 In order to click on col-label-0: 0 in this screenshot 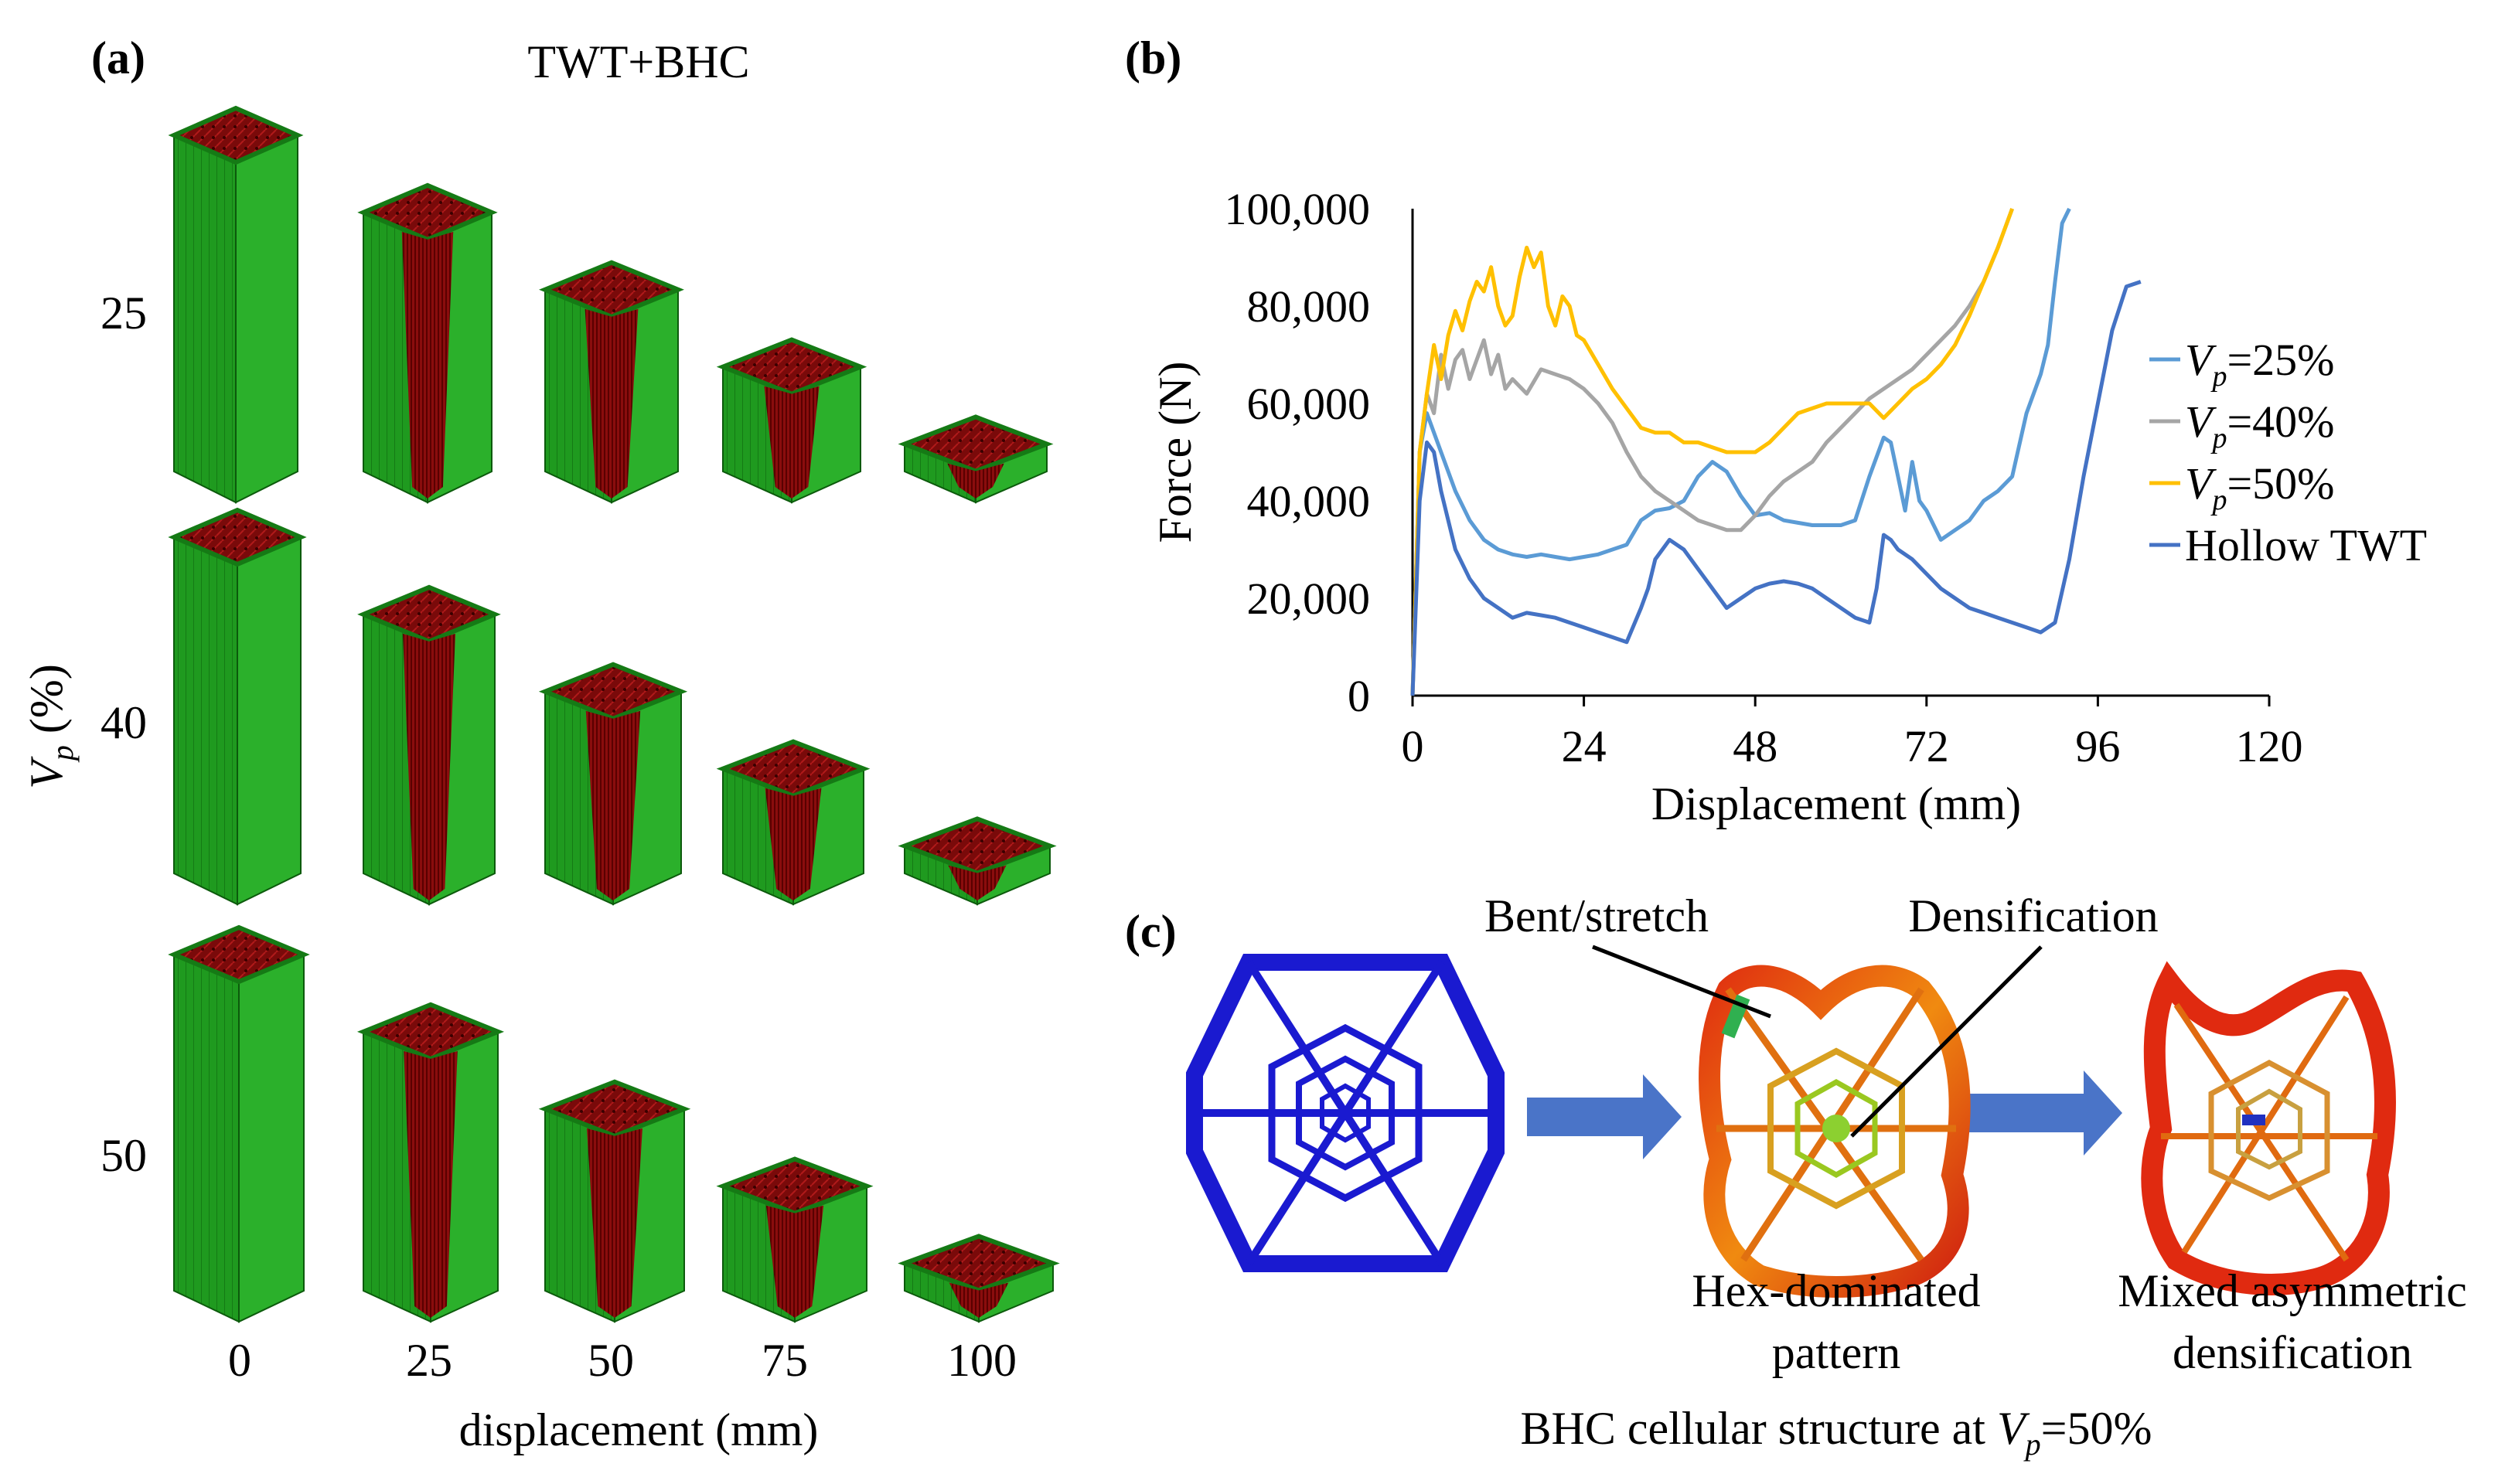, I will do `click(239, 1360)`.